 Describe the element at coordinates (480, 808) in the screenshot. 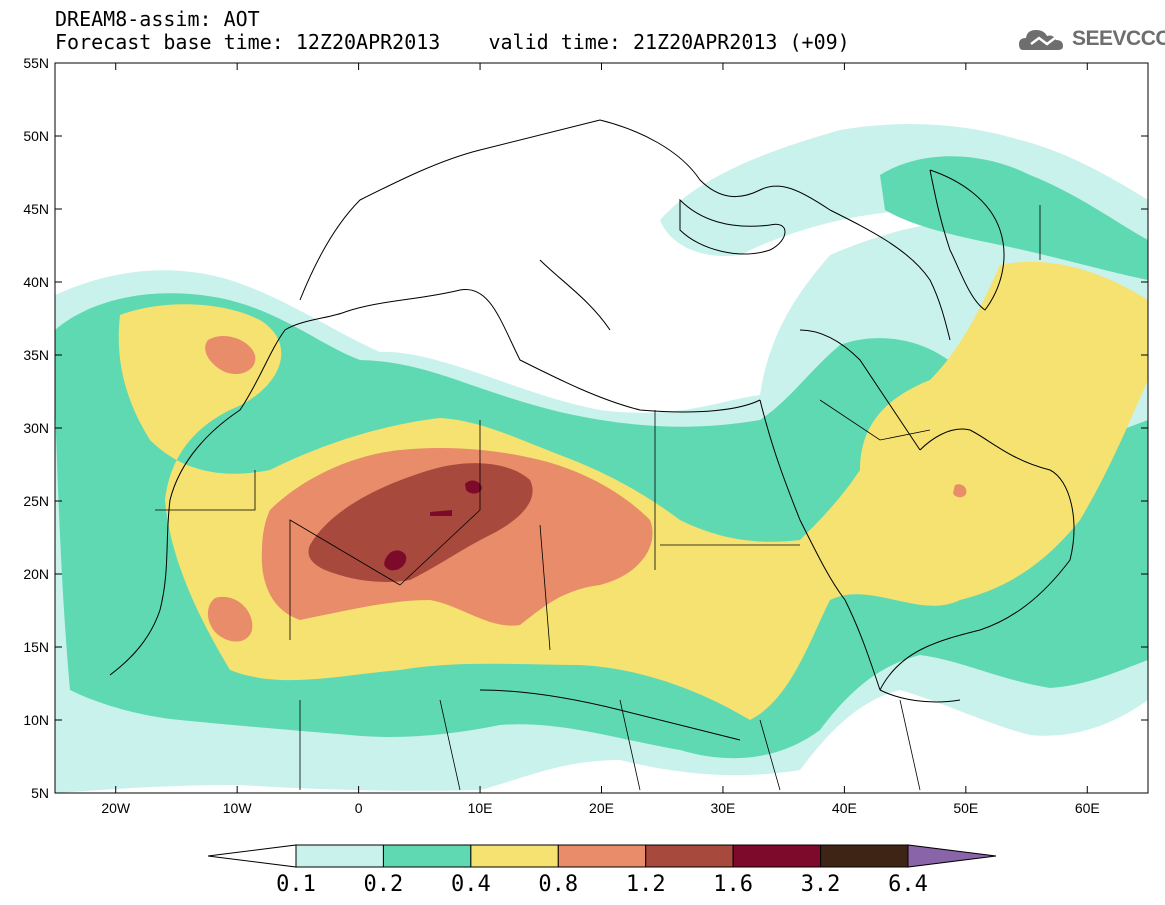

I see `lon-tick-label: 10E` at that location.